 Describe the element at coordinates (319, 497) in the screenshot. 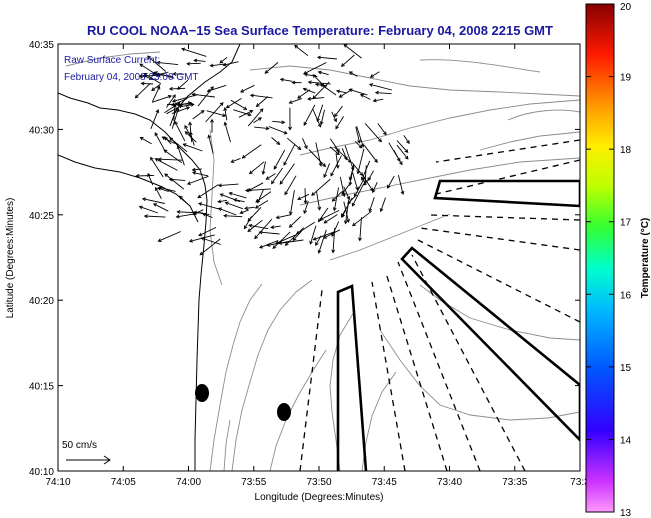

I see `x-axis-label: Longitude (Degrees:Minutes)` at that location.